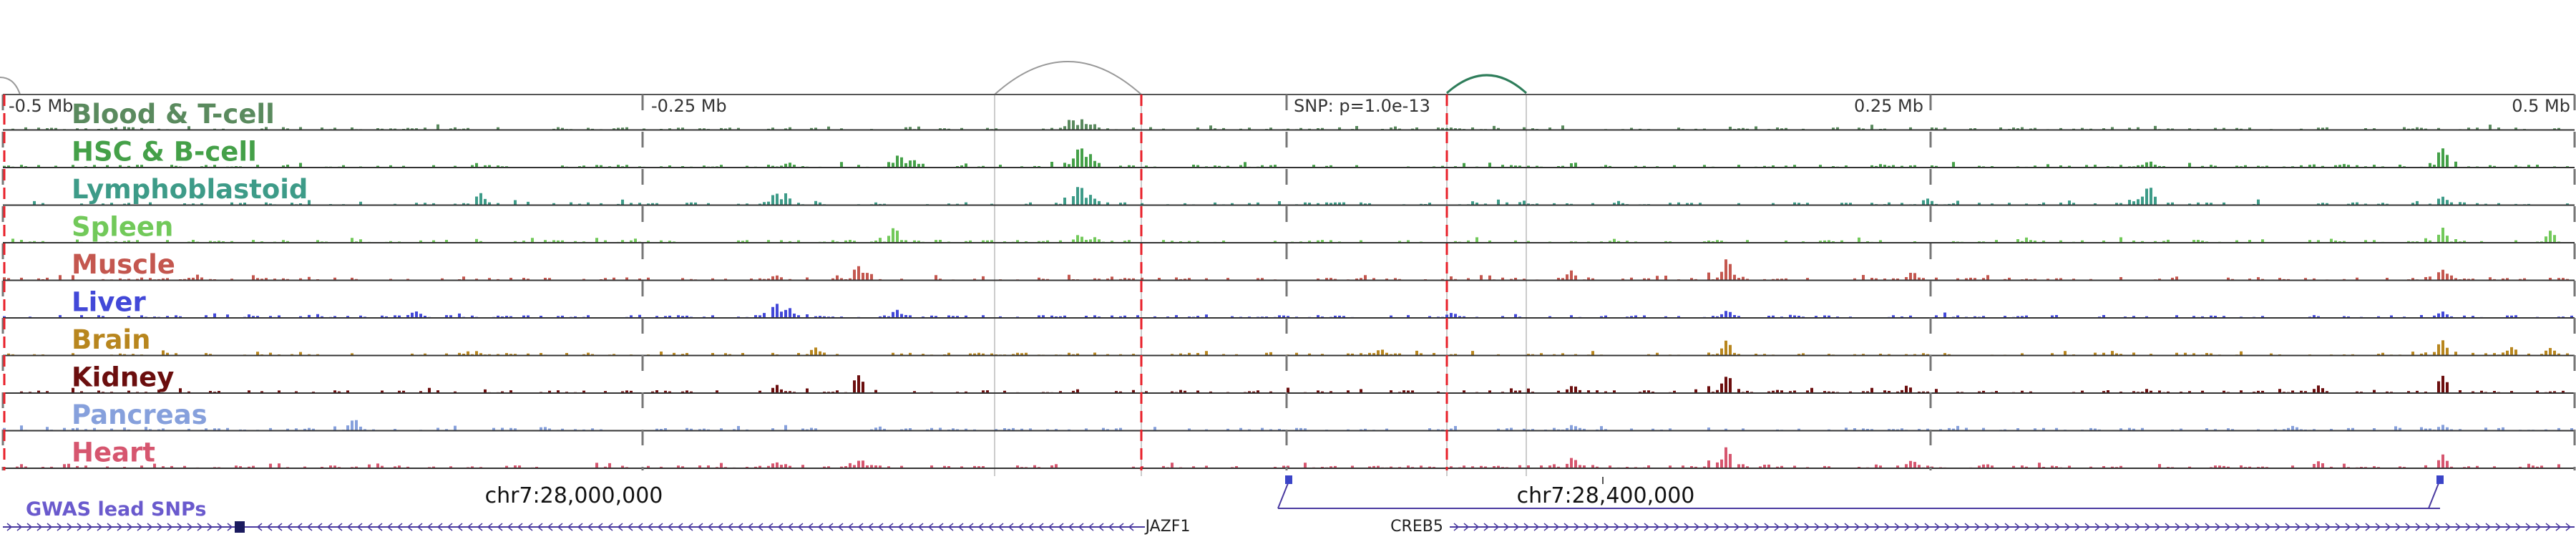 This screenshot has width=2576, height=537. I want to click on gene-label-jazf1: JAZF1, so click(1167, 527).